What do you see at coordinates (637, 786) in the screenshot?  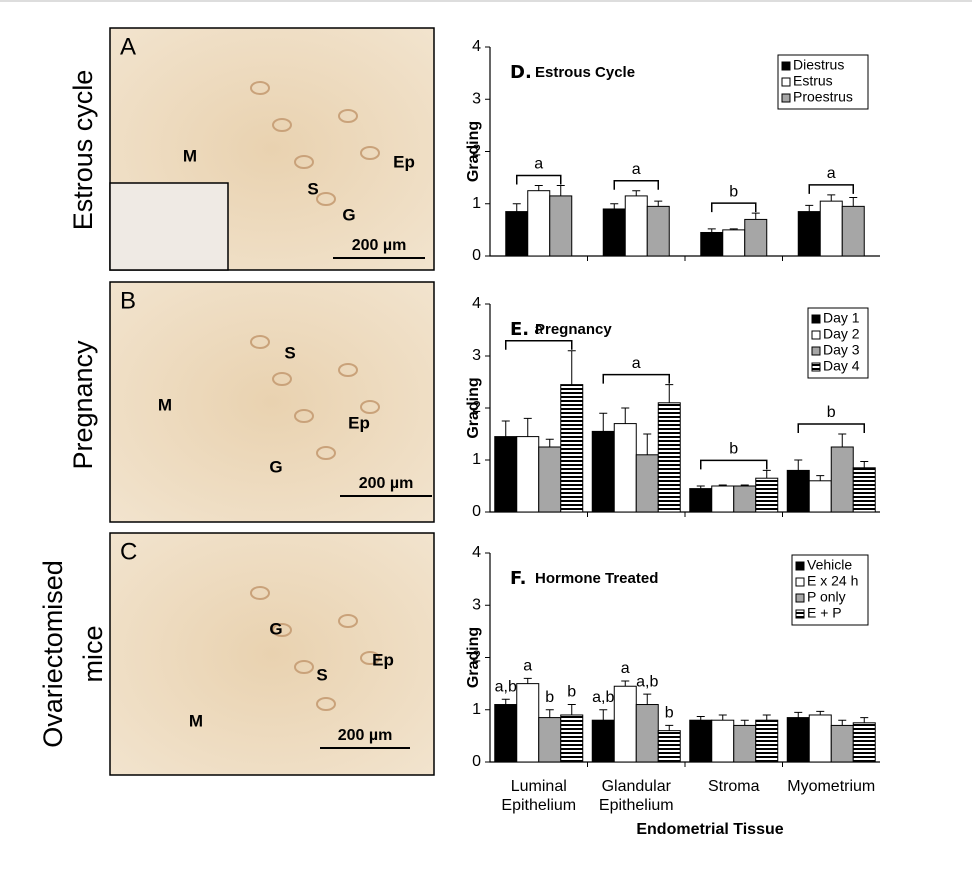 I see `x-tick-label: Glandular` at bounding box center [637, 786].